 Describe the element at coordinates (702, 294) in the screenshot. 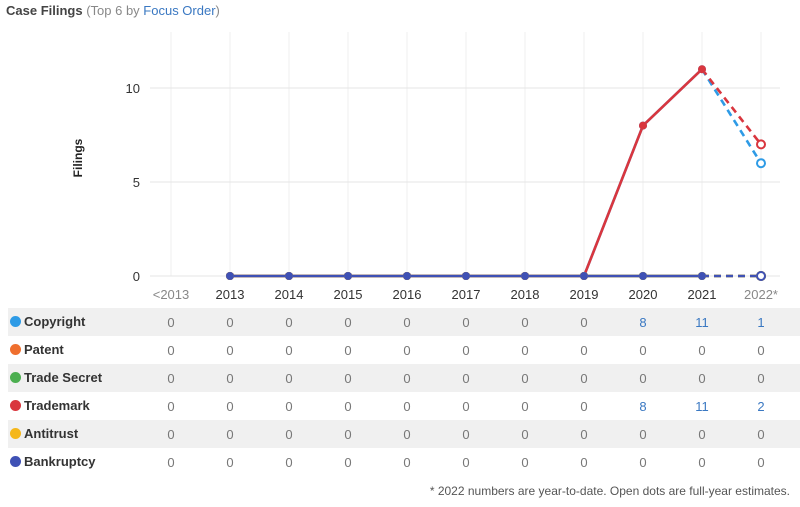

I see `x-tick-label: 2021` at that location.